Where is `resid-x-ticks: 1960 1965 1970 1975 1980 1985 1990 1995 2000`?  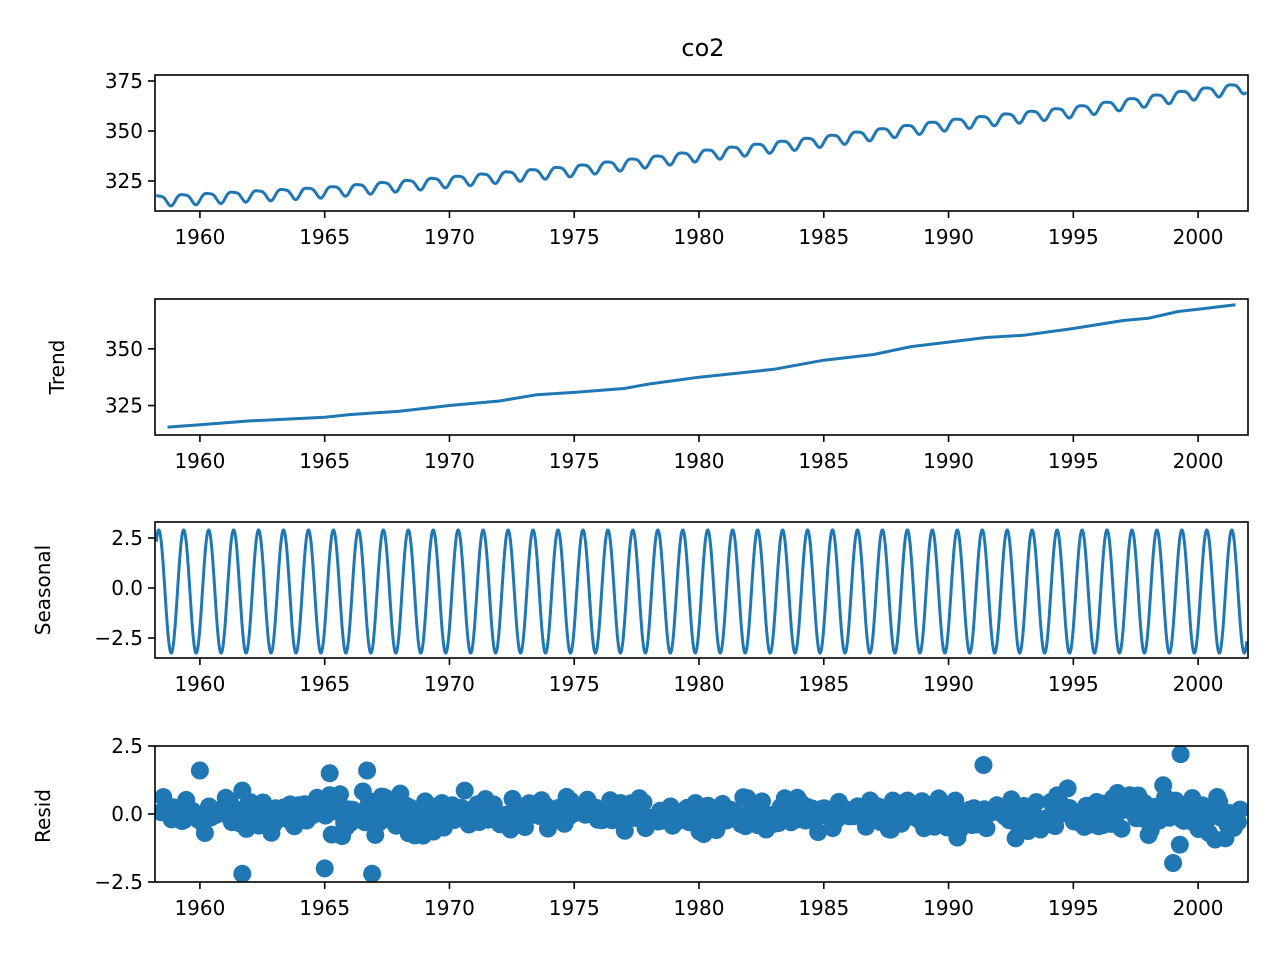 resid-x-ticks: 1960 1965 1970 1975 1980 1985 1990 1995 2000 is located at coordinates (699, 901).